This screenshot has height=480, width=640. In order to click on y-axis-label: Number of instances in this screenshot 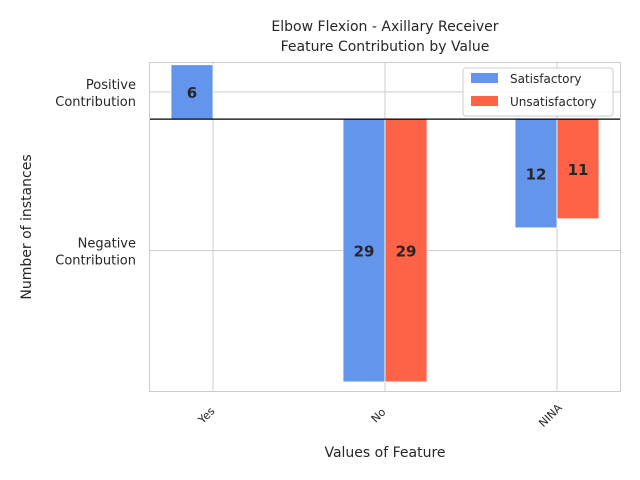, I will do `click(27, 226)`.